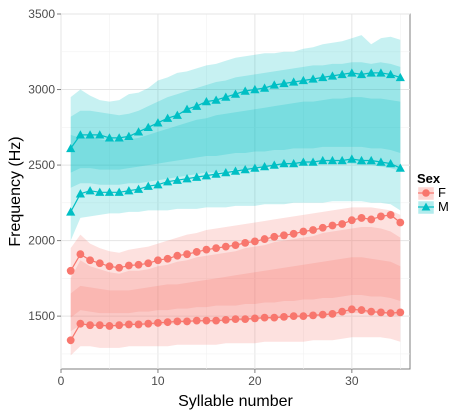 The width and height of the screenshot is (474, 414). Describe the element at coordinates (41, 90) in the screenshot. I see `y-tick-label: 3000` at that location.